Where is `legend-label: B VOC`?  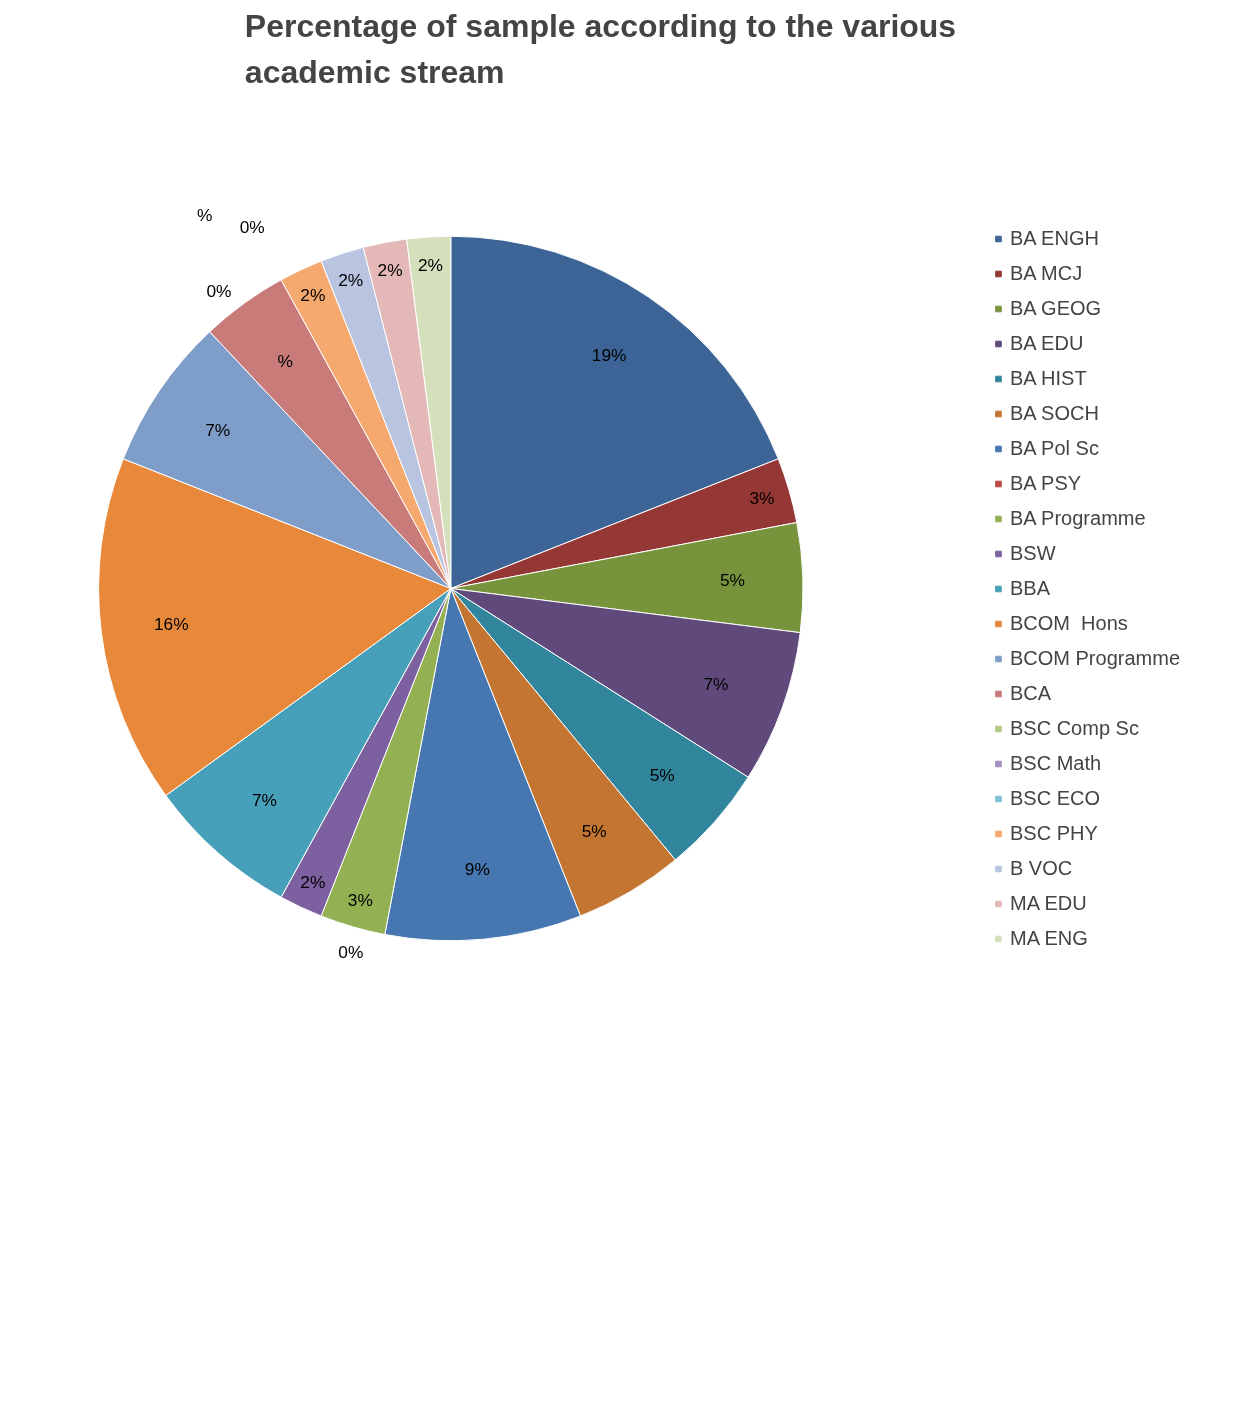
legend-label: B VOC is located at coordinates (1041, 868).